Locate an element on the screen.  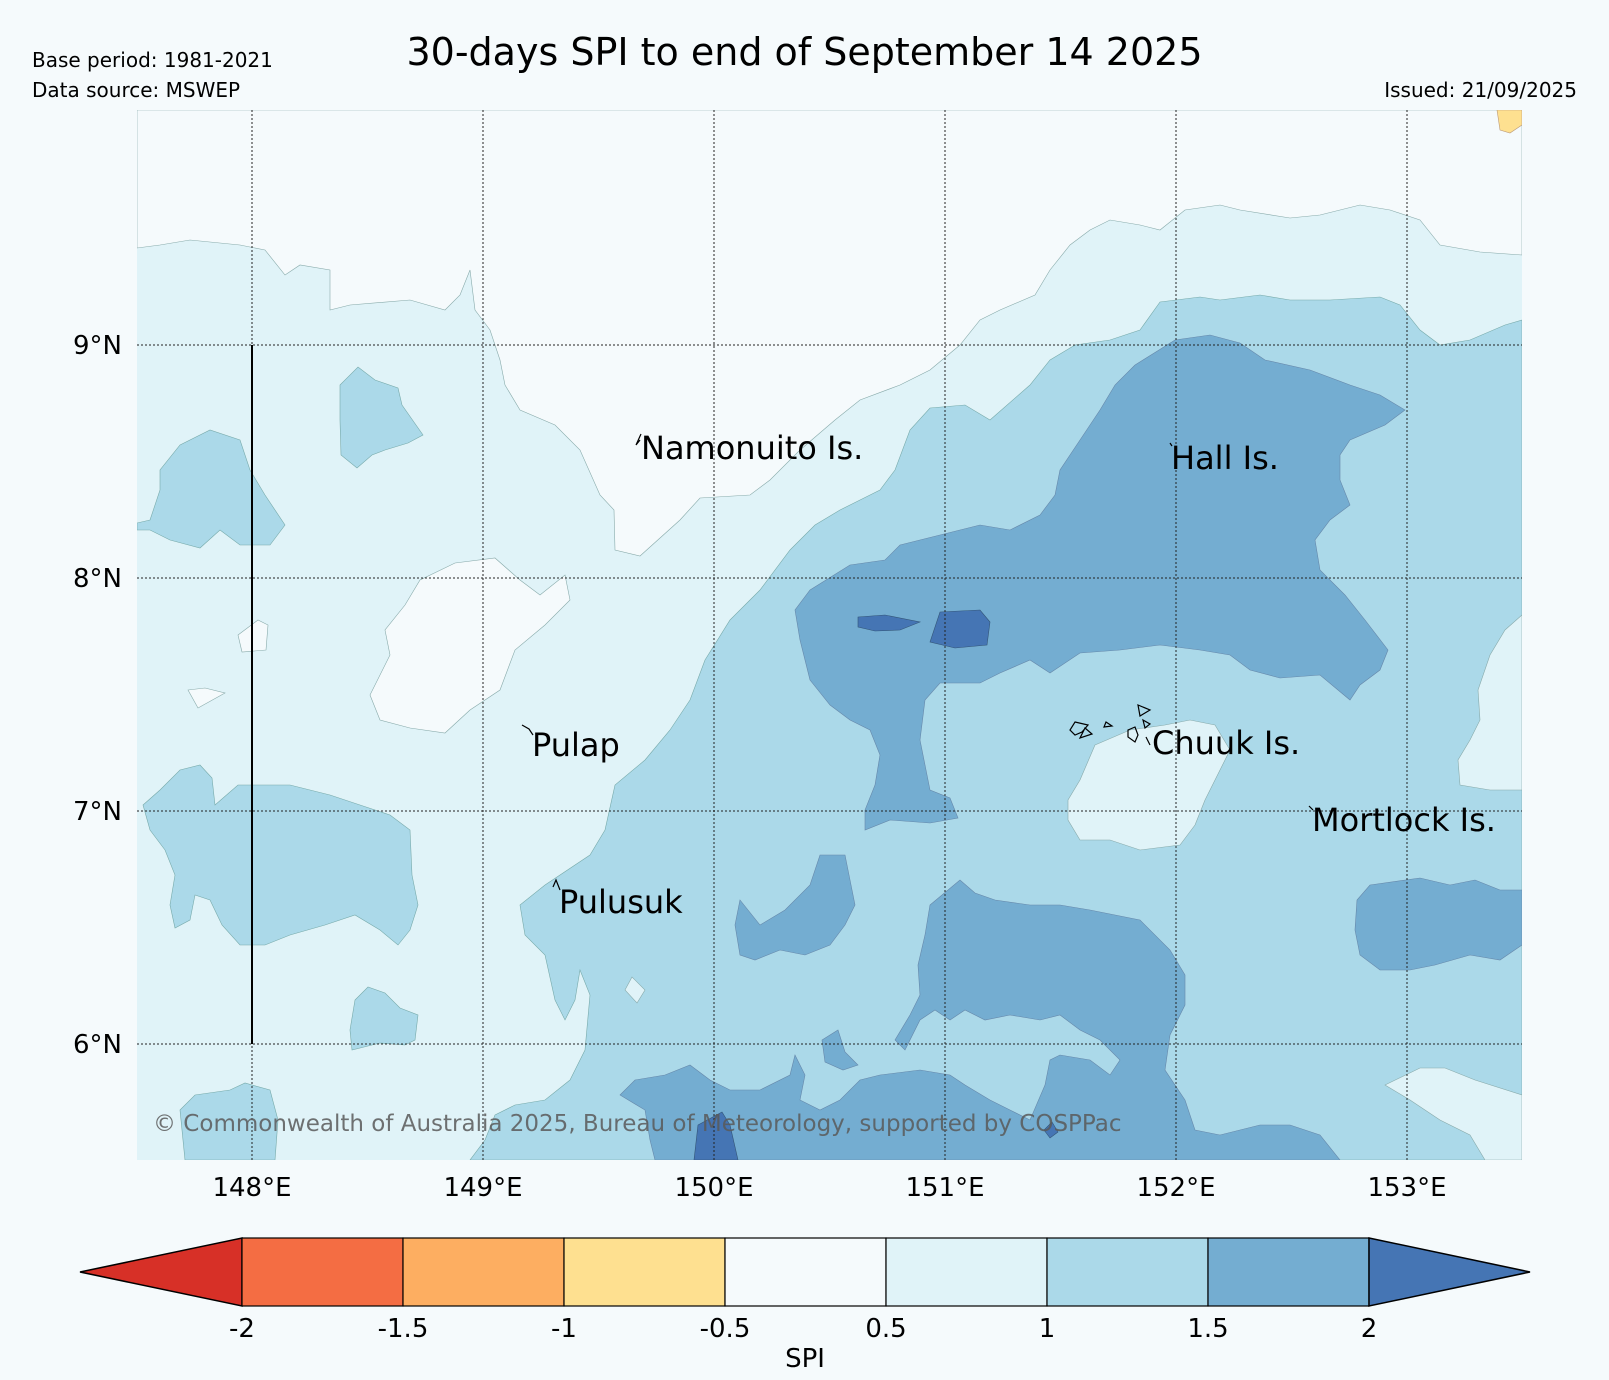
colorbar-extend-low is located at coordinates (161, 1272).